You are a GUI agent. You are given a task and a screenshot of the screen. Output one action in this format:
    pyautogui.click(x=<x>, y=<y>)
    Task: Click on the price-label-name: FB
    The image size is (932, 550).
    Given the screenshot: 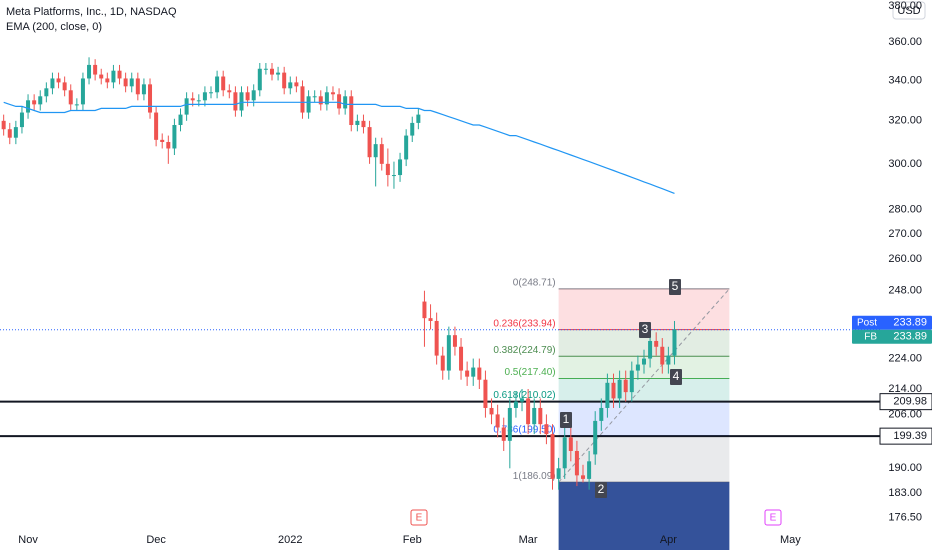 What is the action you would take?
    pyautogui.click(x=870, y=336)
    